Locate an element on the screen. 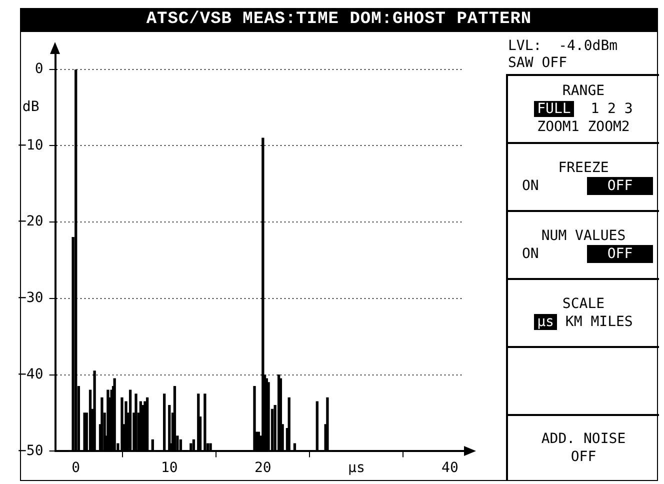 The image size is (664, 484). text: µs is located at coordinates (545, 322).